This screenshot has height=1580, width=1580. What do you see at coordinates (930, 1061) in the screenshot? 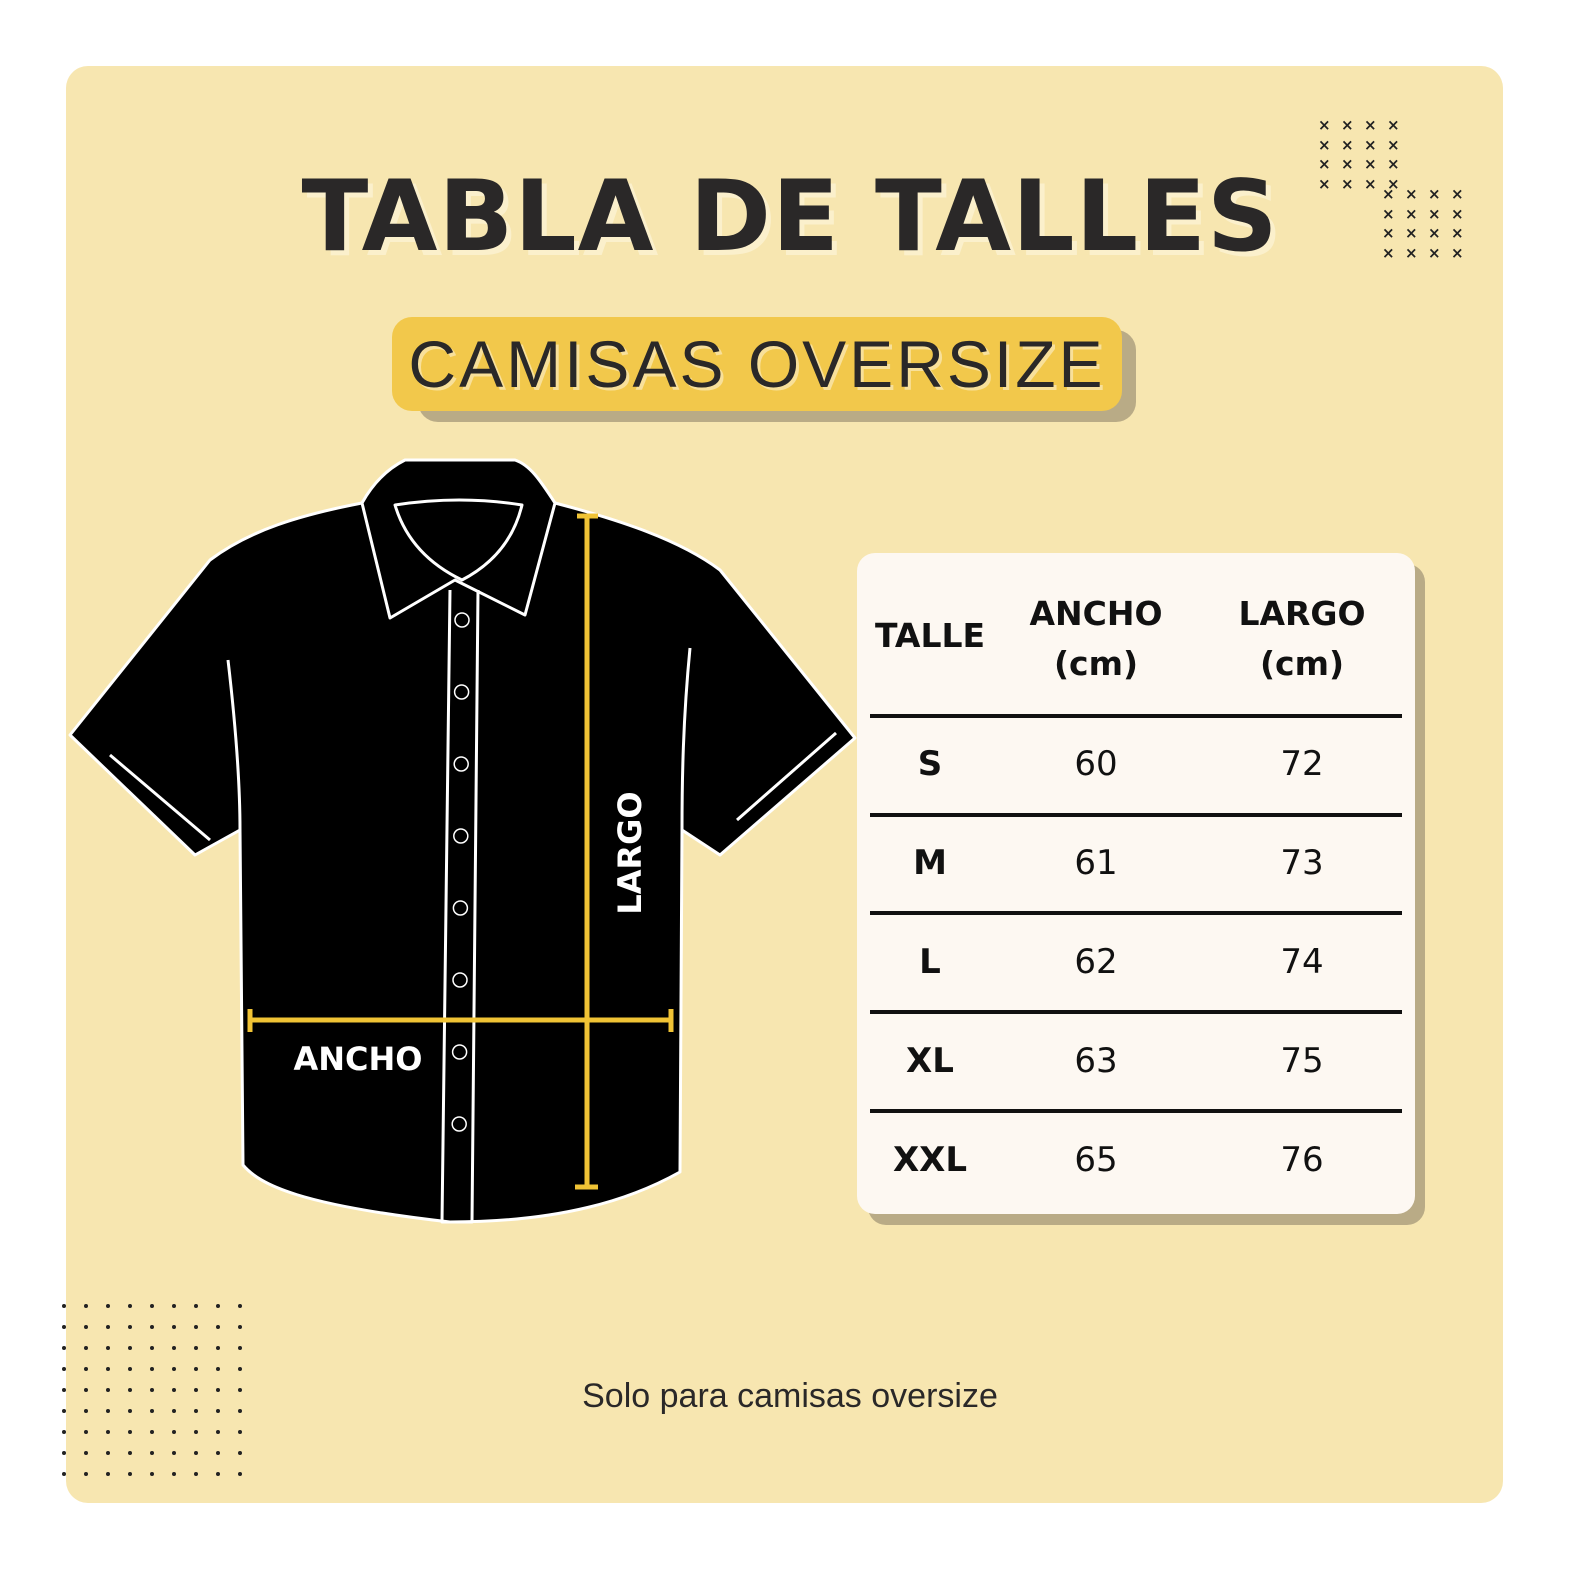
I see `table-cell-size: XL` at bounding box center [930, 1061].